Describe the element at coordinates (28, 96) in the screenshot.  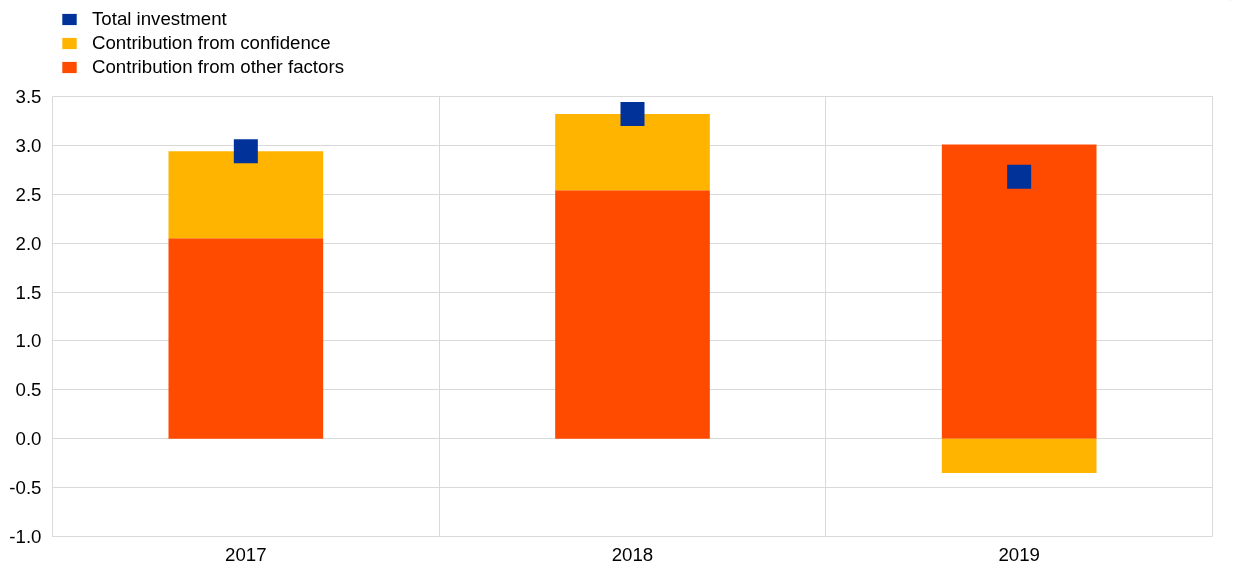
I see `y-tick-label: 3.5` at that location.